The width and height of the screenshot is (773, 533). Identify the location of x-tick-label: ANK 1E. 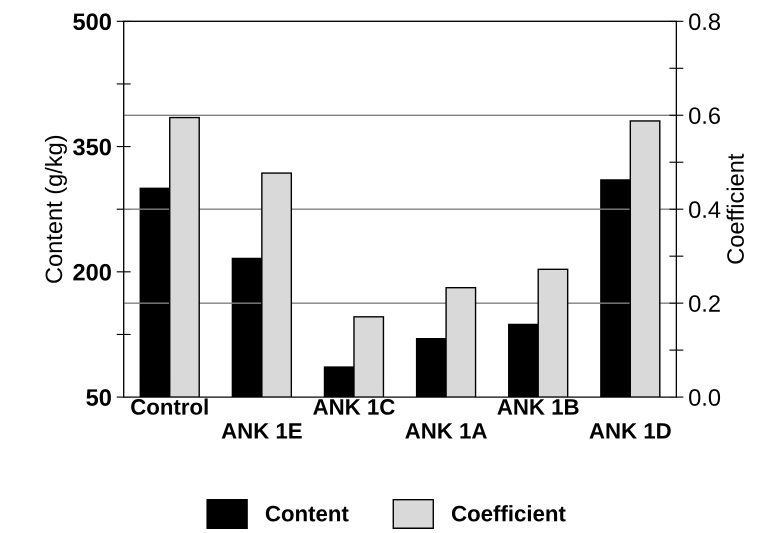
(262, 431).